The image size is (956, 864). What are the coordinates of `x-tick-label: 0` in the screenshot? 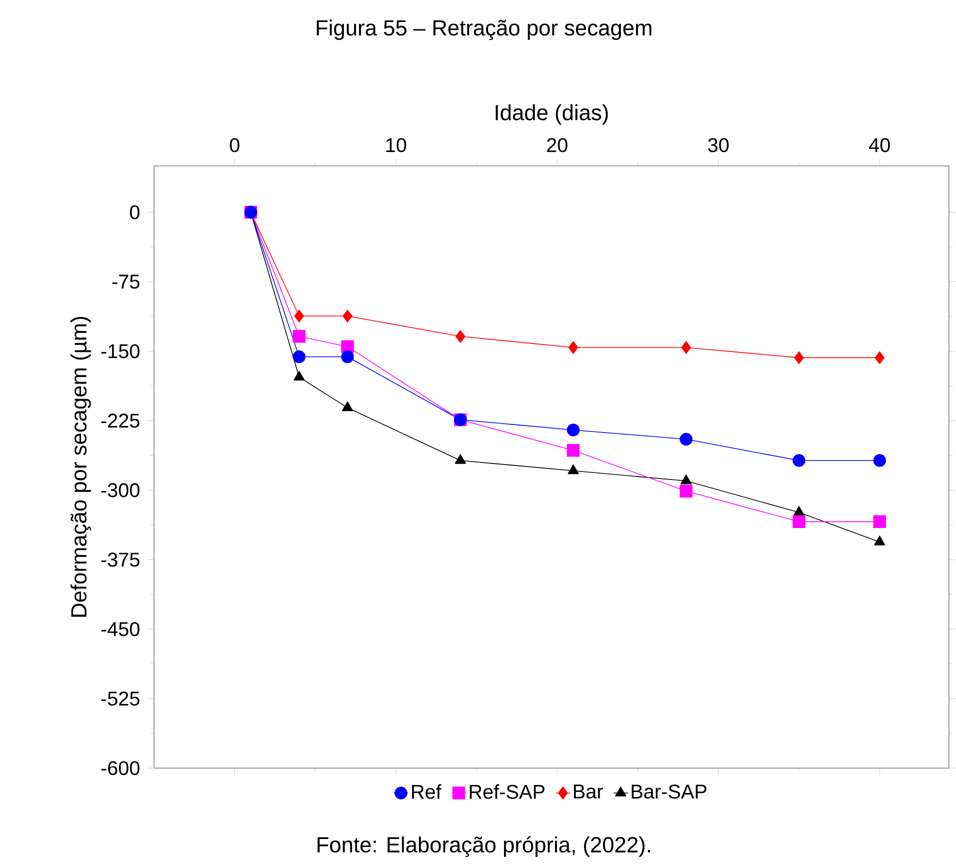 It's located at (235, 145).